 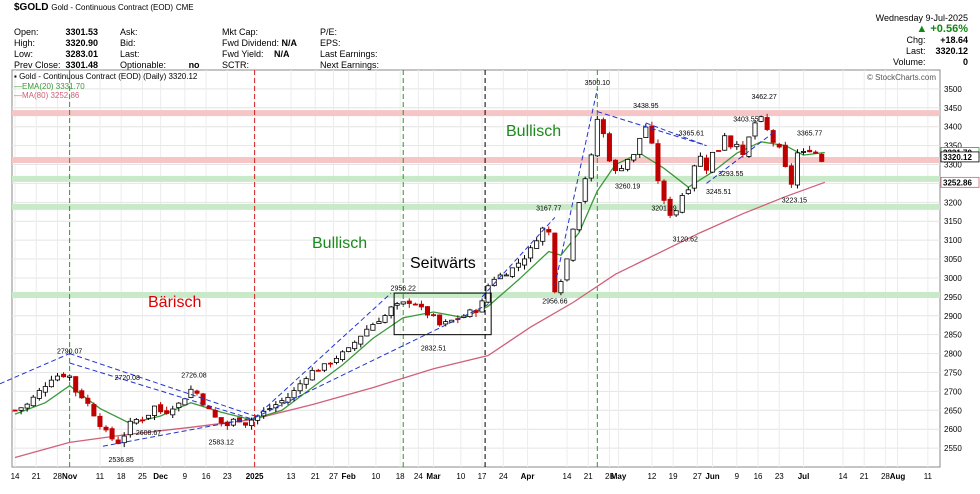 What do you see at coordinates (922, 29) in the screenshot?
I see `up-arrow-icon: ▲` at bounding box center [922, 29].